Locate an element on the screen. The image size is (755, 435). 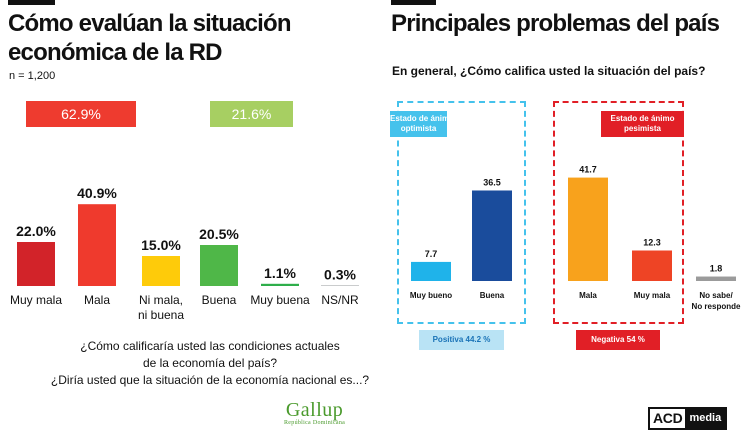
optimist-badge-line1: Estado de ánimo is located at coordinates (422, 118).